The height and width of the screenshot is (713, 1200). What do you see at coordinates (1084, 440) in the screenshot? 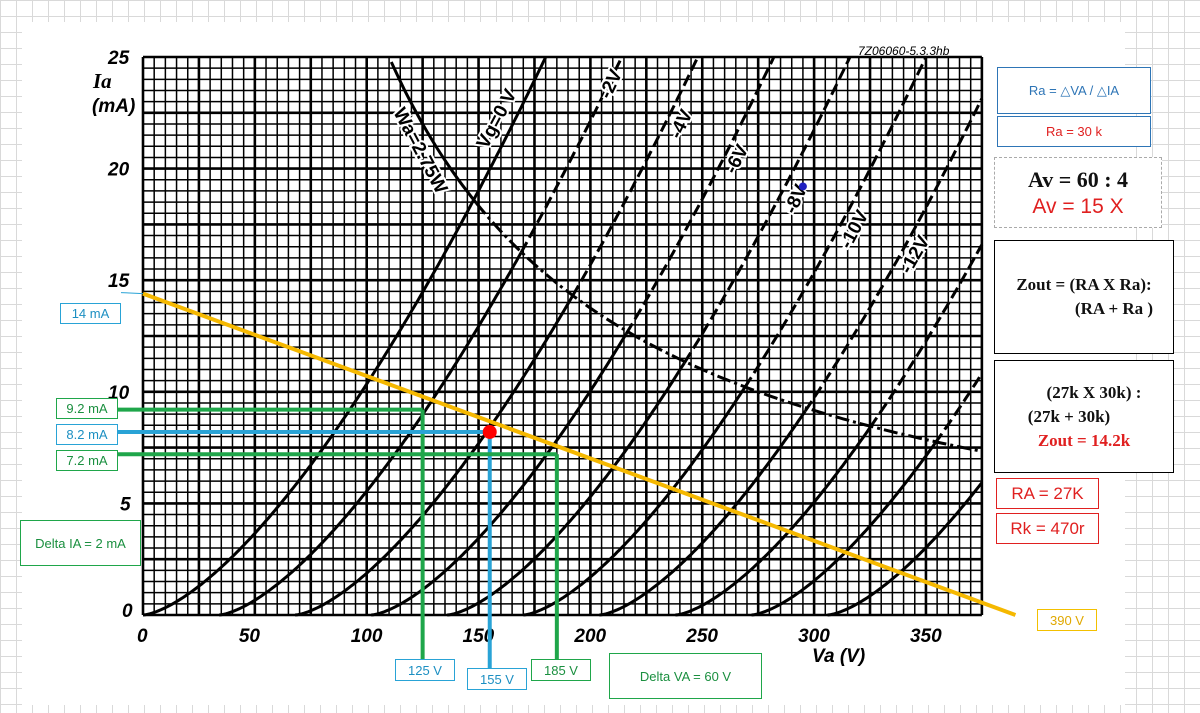
I see `zout-result: Zout = 14.2k` at bounding box center [1084, 440].